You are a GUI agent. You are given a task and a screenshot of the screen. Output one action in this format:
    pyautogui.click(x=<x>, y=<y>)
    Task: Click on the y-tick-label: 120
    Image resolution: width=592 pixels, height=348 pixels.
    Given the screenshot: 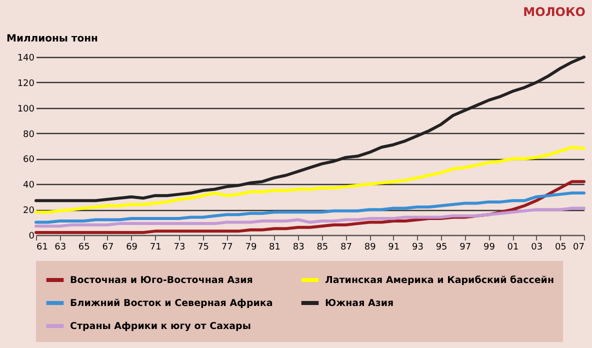 What is the action you would take?
    pyautogui.click(x=26, y=83)
    